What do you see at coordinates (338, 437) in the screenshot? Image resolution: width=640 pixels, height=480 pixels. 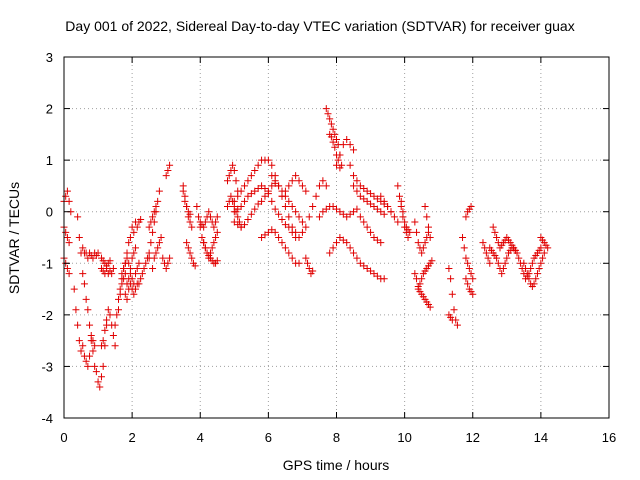 I see `x-tick-labels: 0 2 4 6 8 10 12 14 16` at bounding box center [338, 437].